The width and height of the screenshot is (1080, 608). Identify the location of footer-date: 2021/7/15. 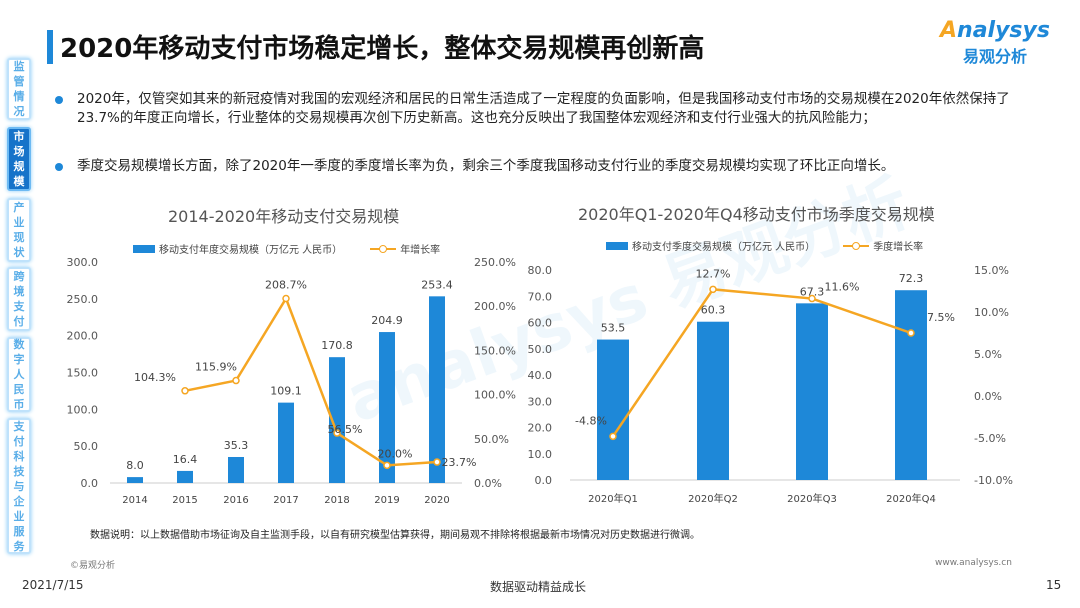
(53, 585).